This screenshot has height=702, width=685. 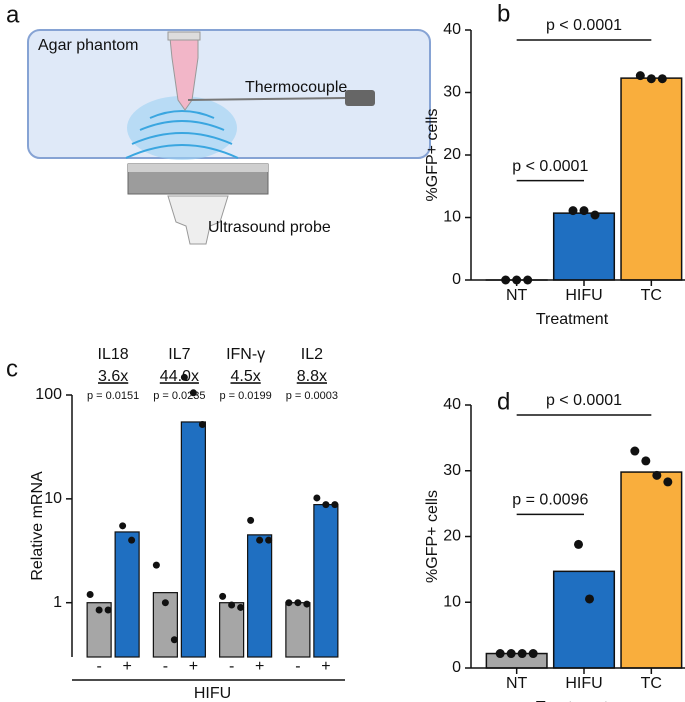 What do you see at coordinates (13, 14) in the screenshot?
I see `panel-label: a` at bounding box center [13, 14].